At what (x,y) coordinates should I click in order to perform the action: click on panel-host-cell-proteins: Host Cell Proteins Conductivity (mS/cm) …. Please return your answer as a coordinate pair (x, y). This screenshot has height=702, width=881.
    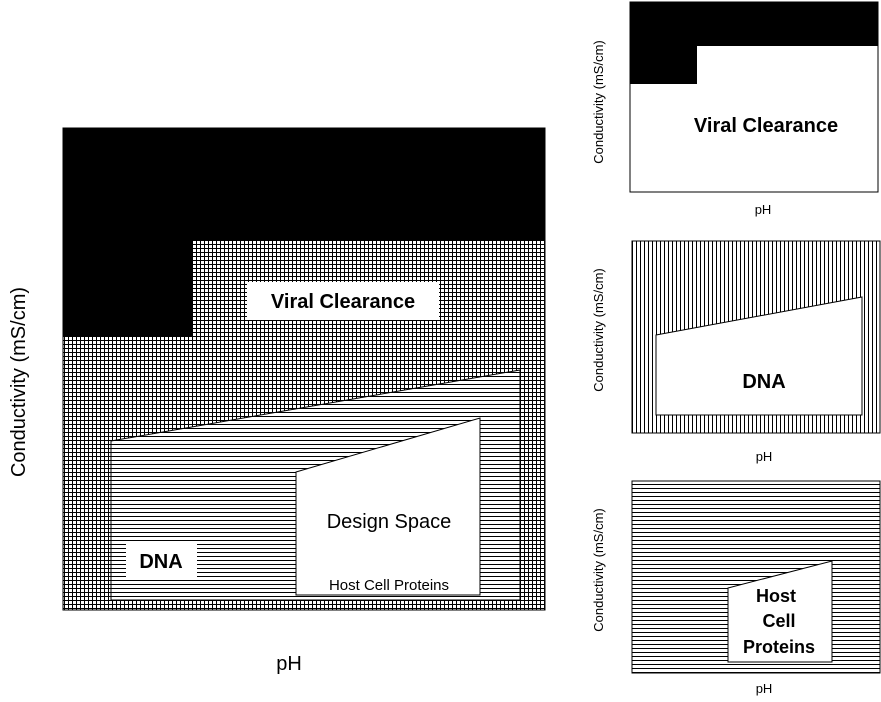
    Looking at the image, I should click on (736, 588).